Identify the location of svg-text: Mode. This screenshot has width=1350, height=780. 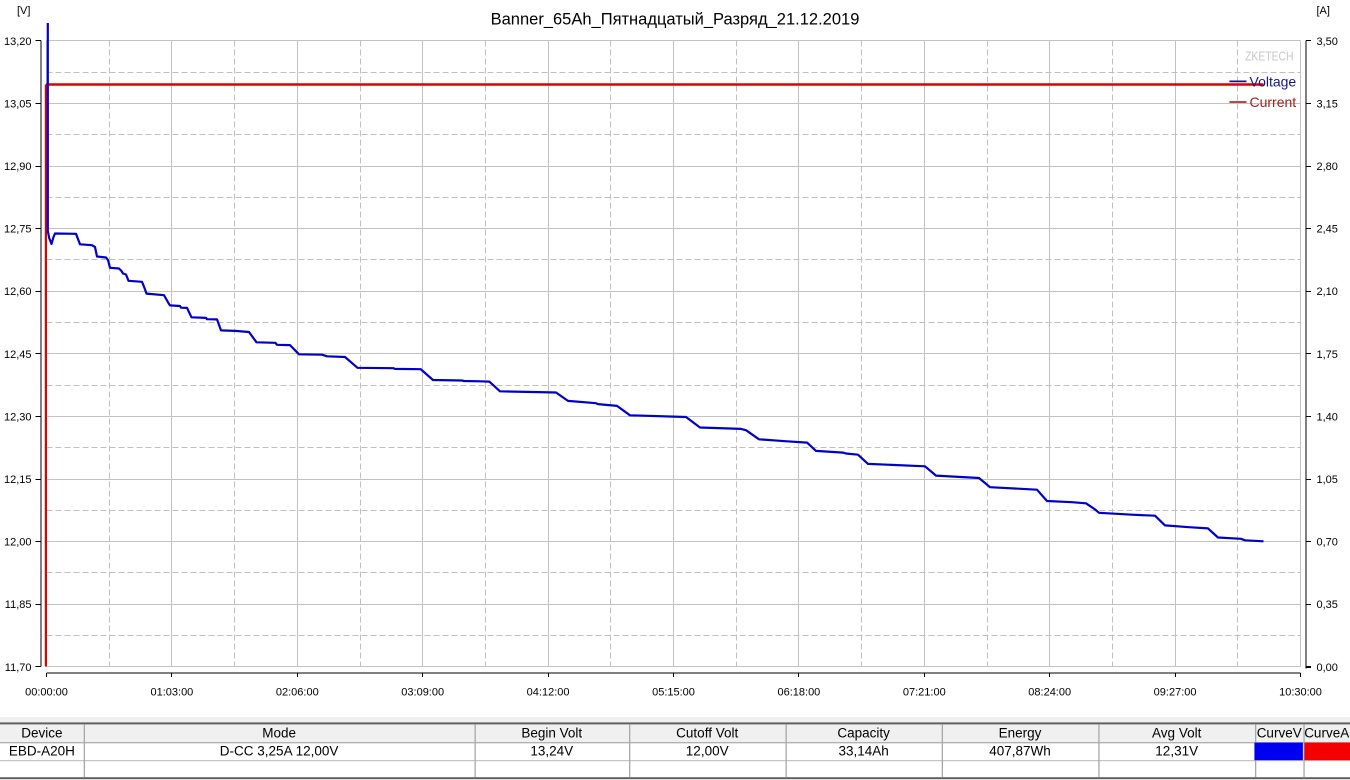
(279, 733).